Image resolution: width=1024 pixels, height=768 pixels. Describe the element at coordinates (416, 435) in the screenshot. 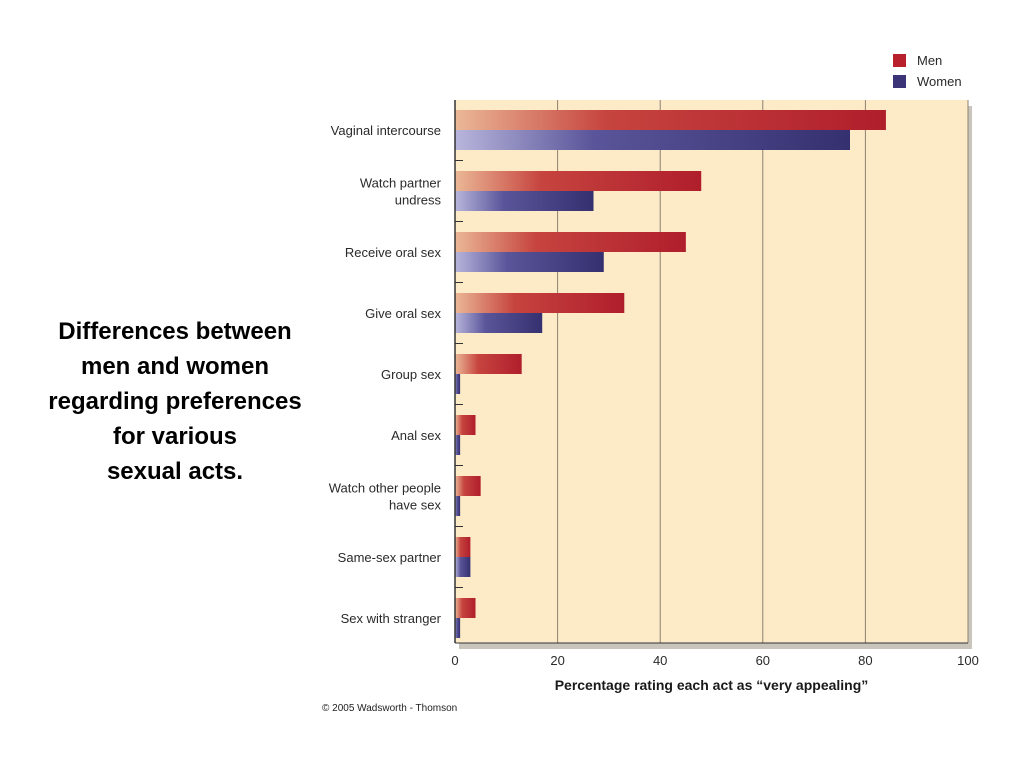

I see `category-label: Anal sex` at that location.